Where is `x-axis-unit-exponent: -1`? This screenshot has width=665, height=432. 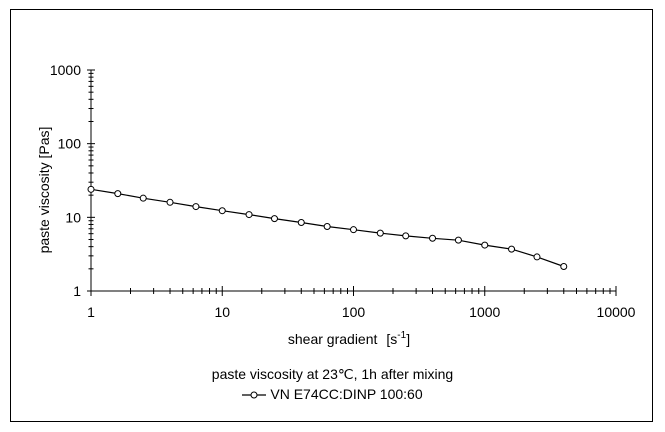
x-axis-unit-exponent: -1 is located at coordinates (401, 335).